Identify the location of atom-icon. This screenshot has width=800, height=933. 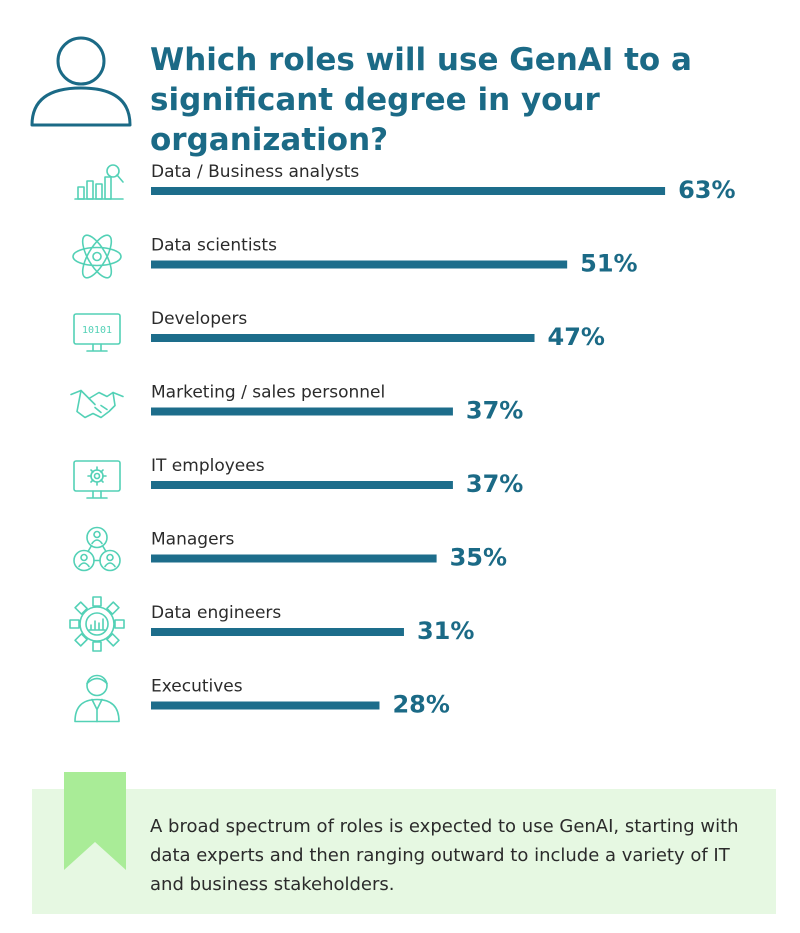
(97, 256).